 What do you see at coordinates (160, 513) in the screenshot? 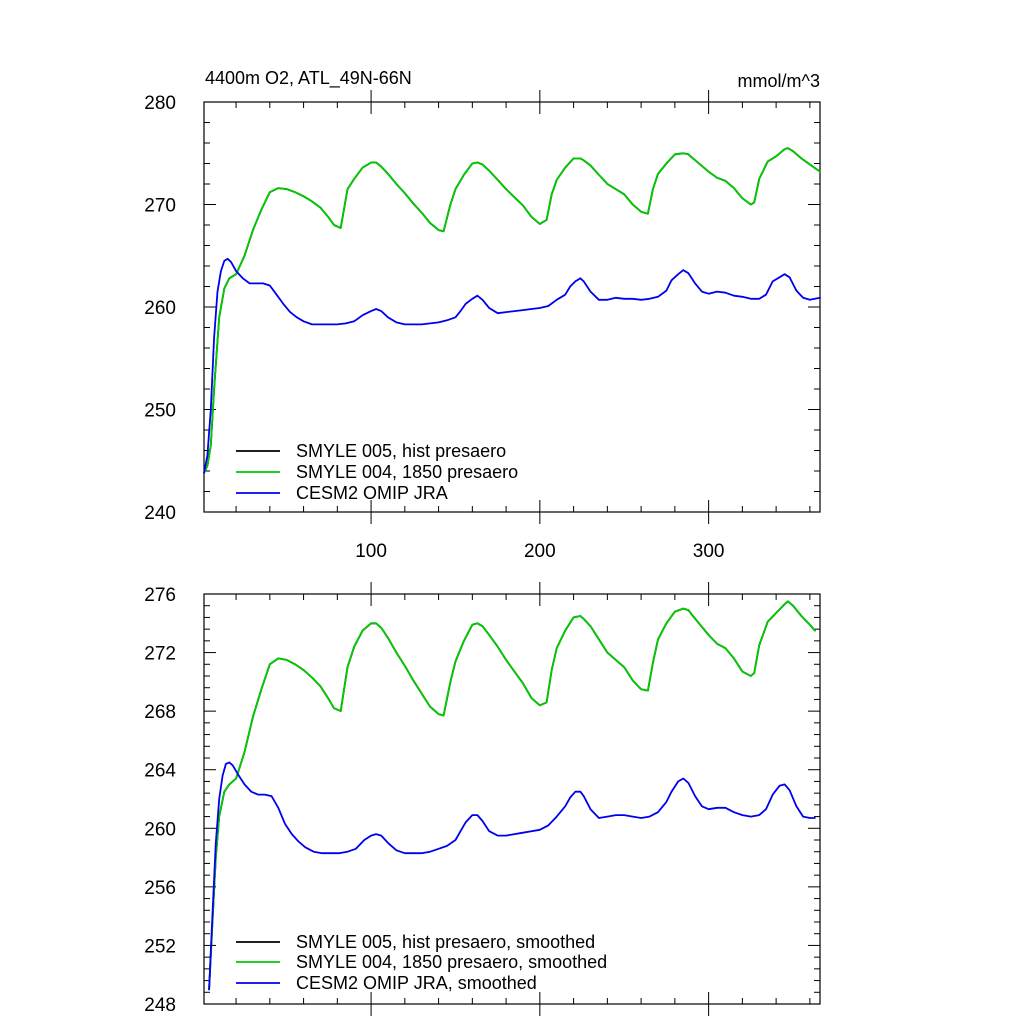
I see `y-tick-label: 240` at bounding box center [160, 513].